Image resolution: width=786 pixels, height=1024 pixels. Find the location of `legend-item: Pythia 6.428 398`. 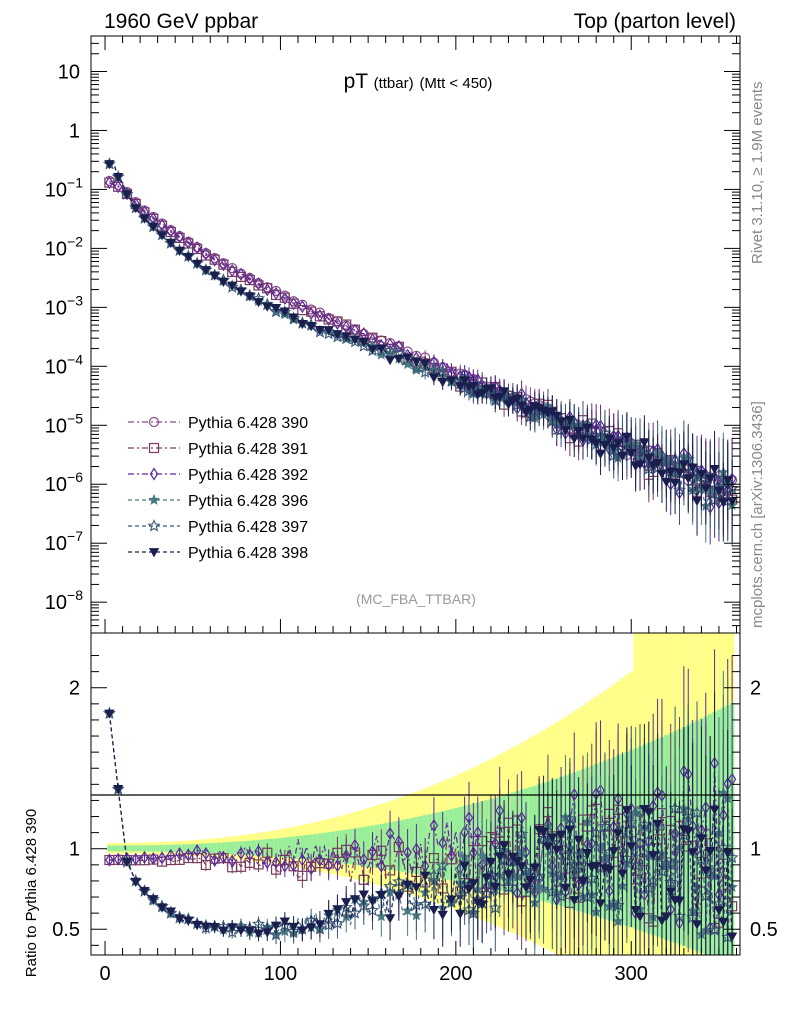

legend-item: Pythia 6.428 398 is located at coordinates (218, 553).